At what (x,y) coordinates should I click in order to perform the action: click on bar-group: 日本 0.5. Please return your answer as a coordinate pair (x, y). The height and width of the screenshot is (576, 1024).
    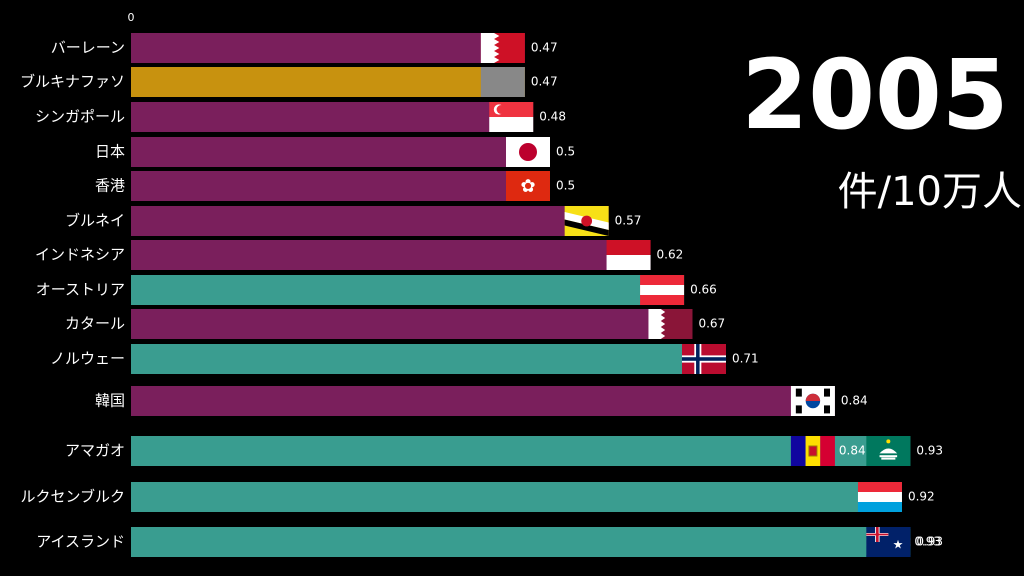
    Looking at the image, I should click on (335, 152).